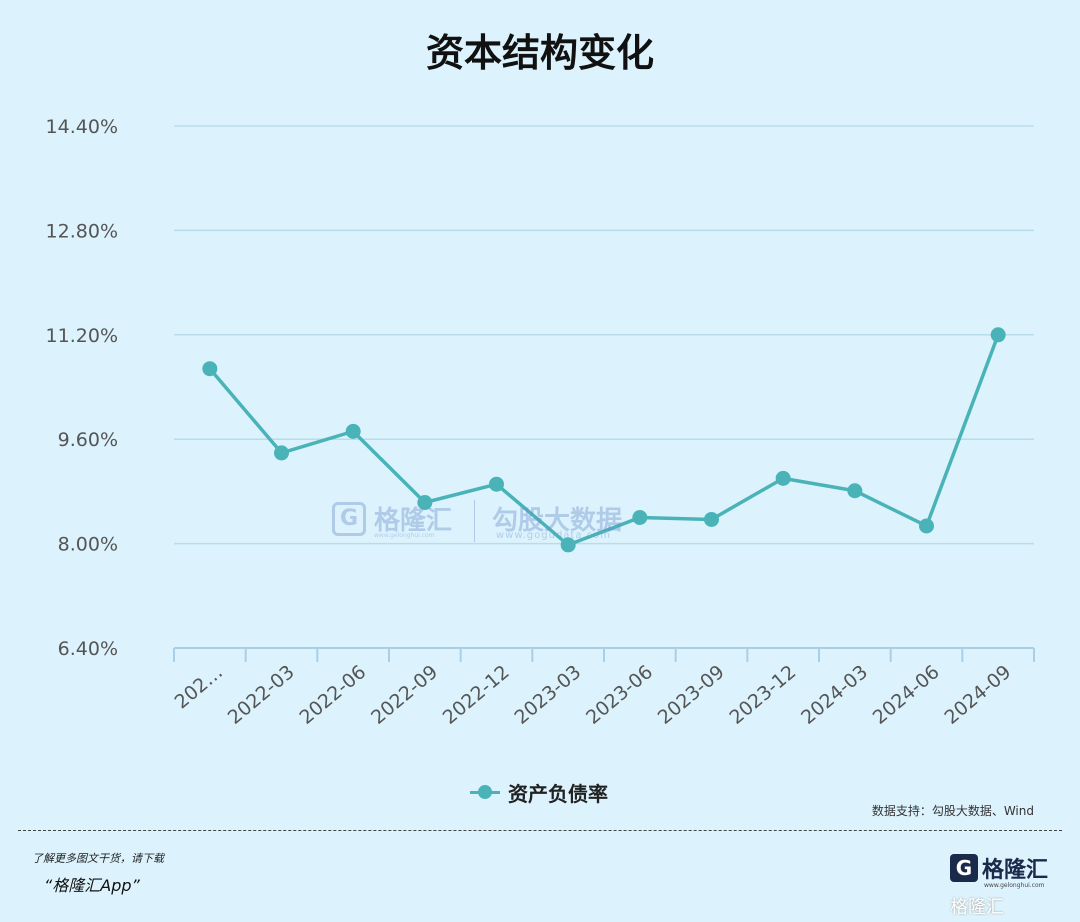 The image size is (1080, 922). I want to click on x-tick-label: 2023-06, so click(619, 695).